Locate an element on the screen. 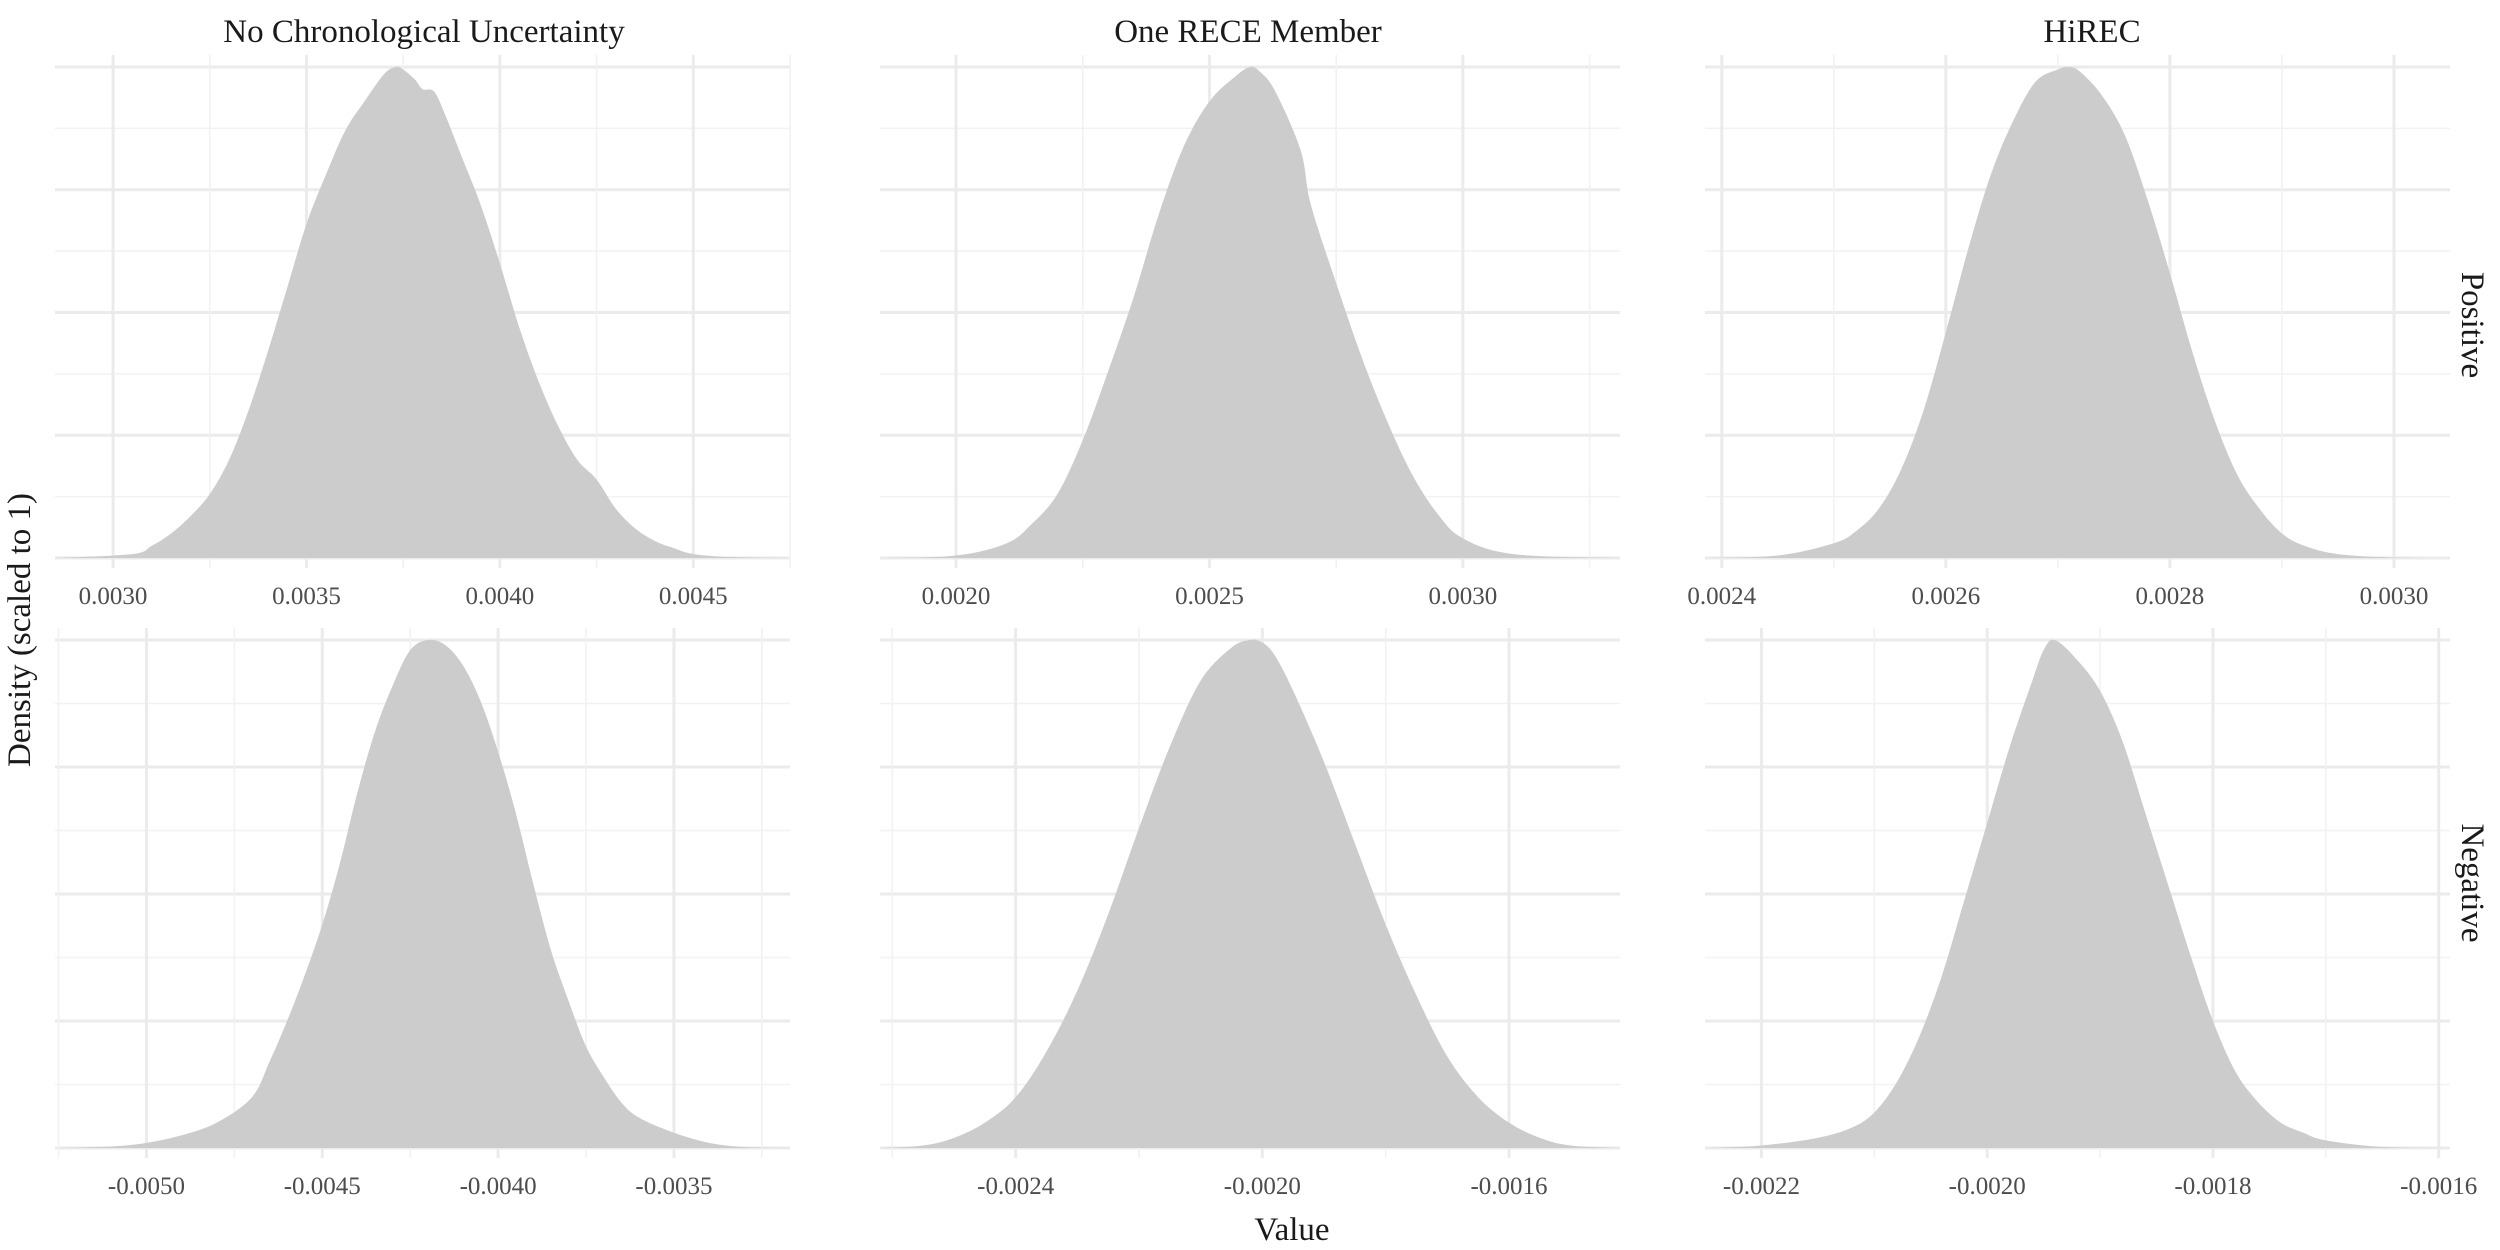 The height and width of the screenshot is (1250, 2500). x-tick-label: 0.0024 is located at coordinates (1721, 596).